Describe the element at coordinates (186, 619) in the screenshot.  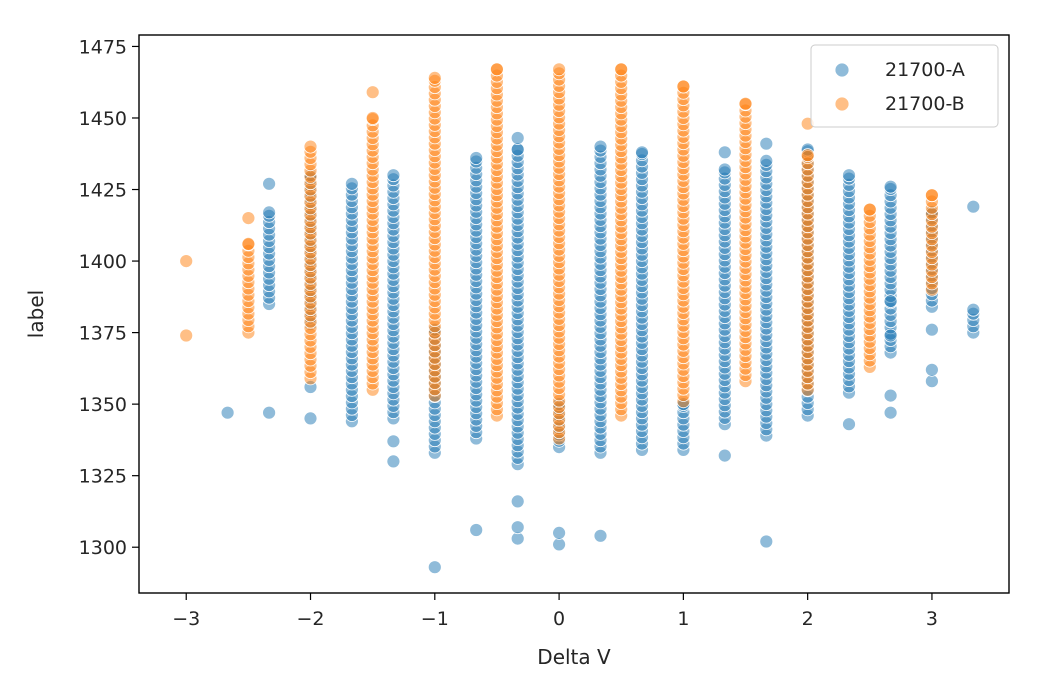
I see `x-tick-label: −3` at that location.